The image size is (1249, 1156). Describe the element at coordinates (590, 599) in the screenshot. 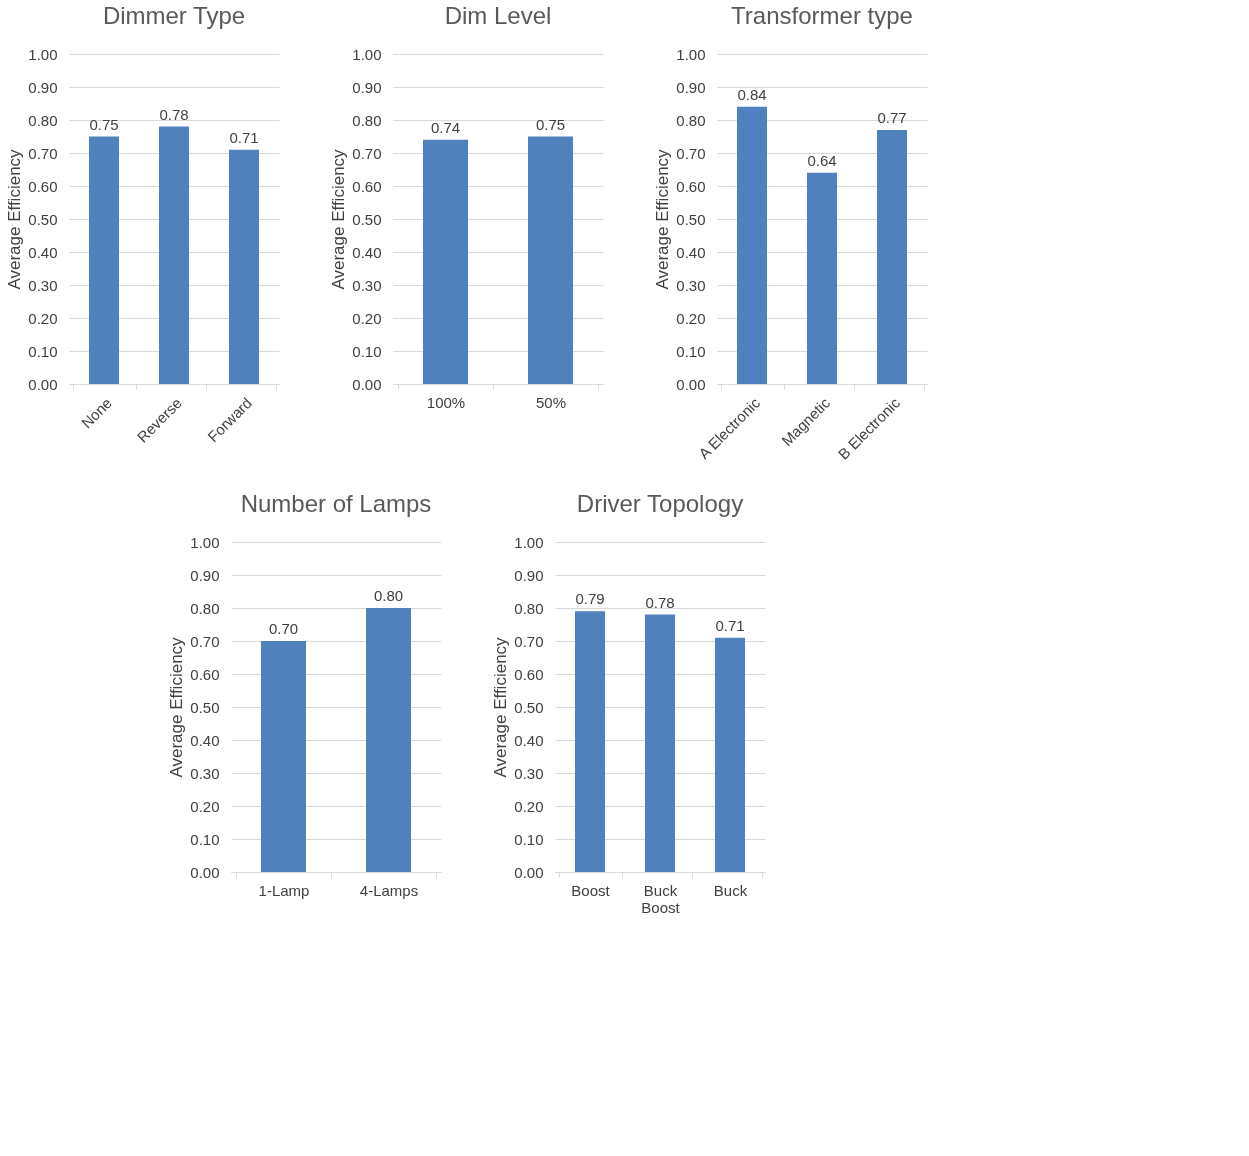

I see `data-label: 0.79` at that location.